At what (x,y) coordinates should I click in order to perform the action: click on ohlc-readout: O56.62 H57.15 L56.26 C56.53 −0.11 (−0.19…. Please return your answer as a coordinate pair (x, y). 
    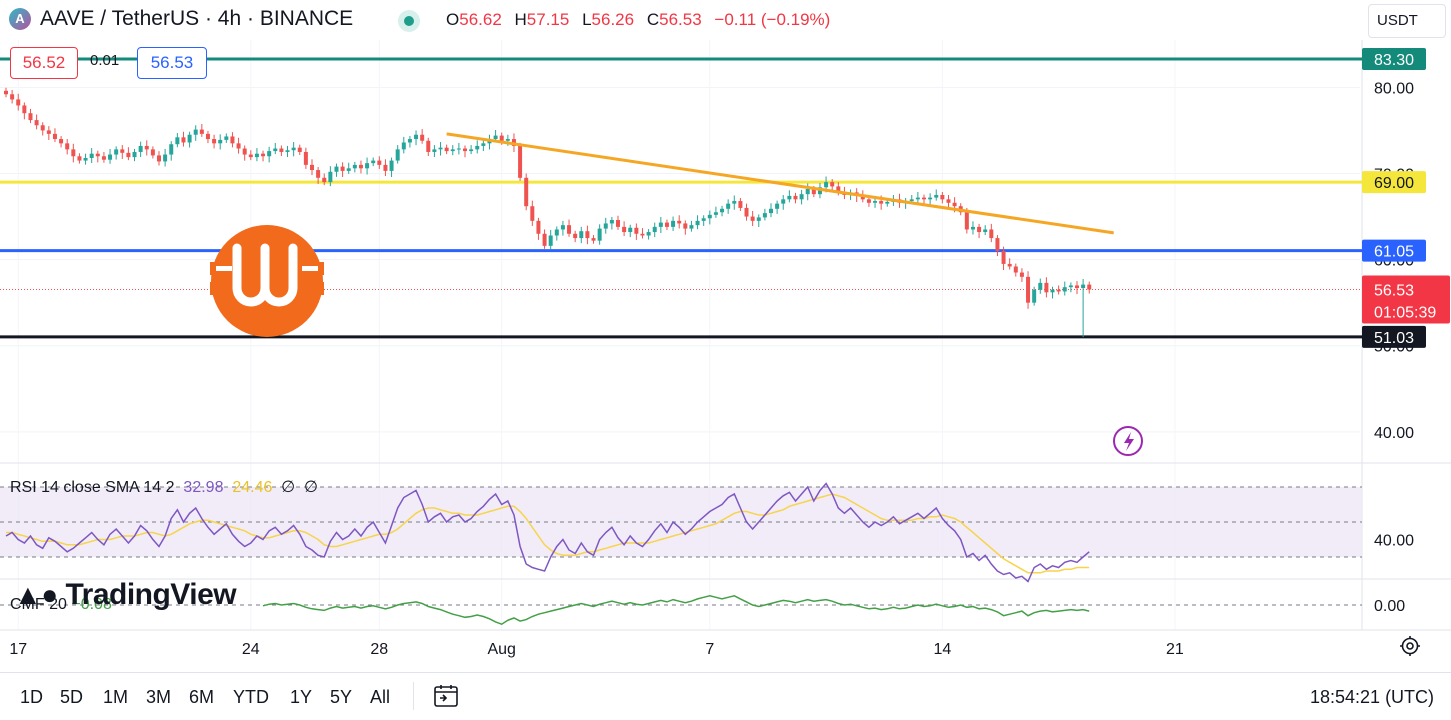
    Looking at the image, I should click on (638, 19).